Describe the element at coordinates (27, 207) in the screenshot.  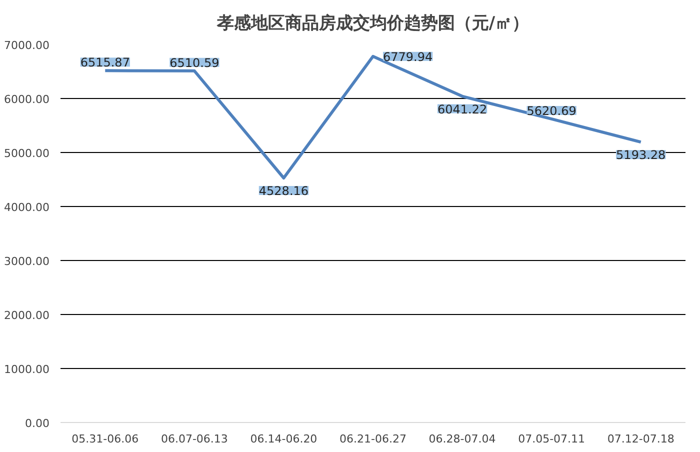
I see `y-tick-label: 4000.00` at that location.